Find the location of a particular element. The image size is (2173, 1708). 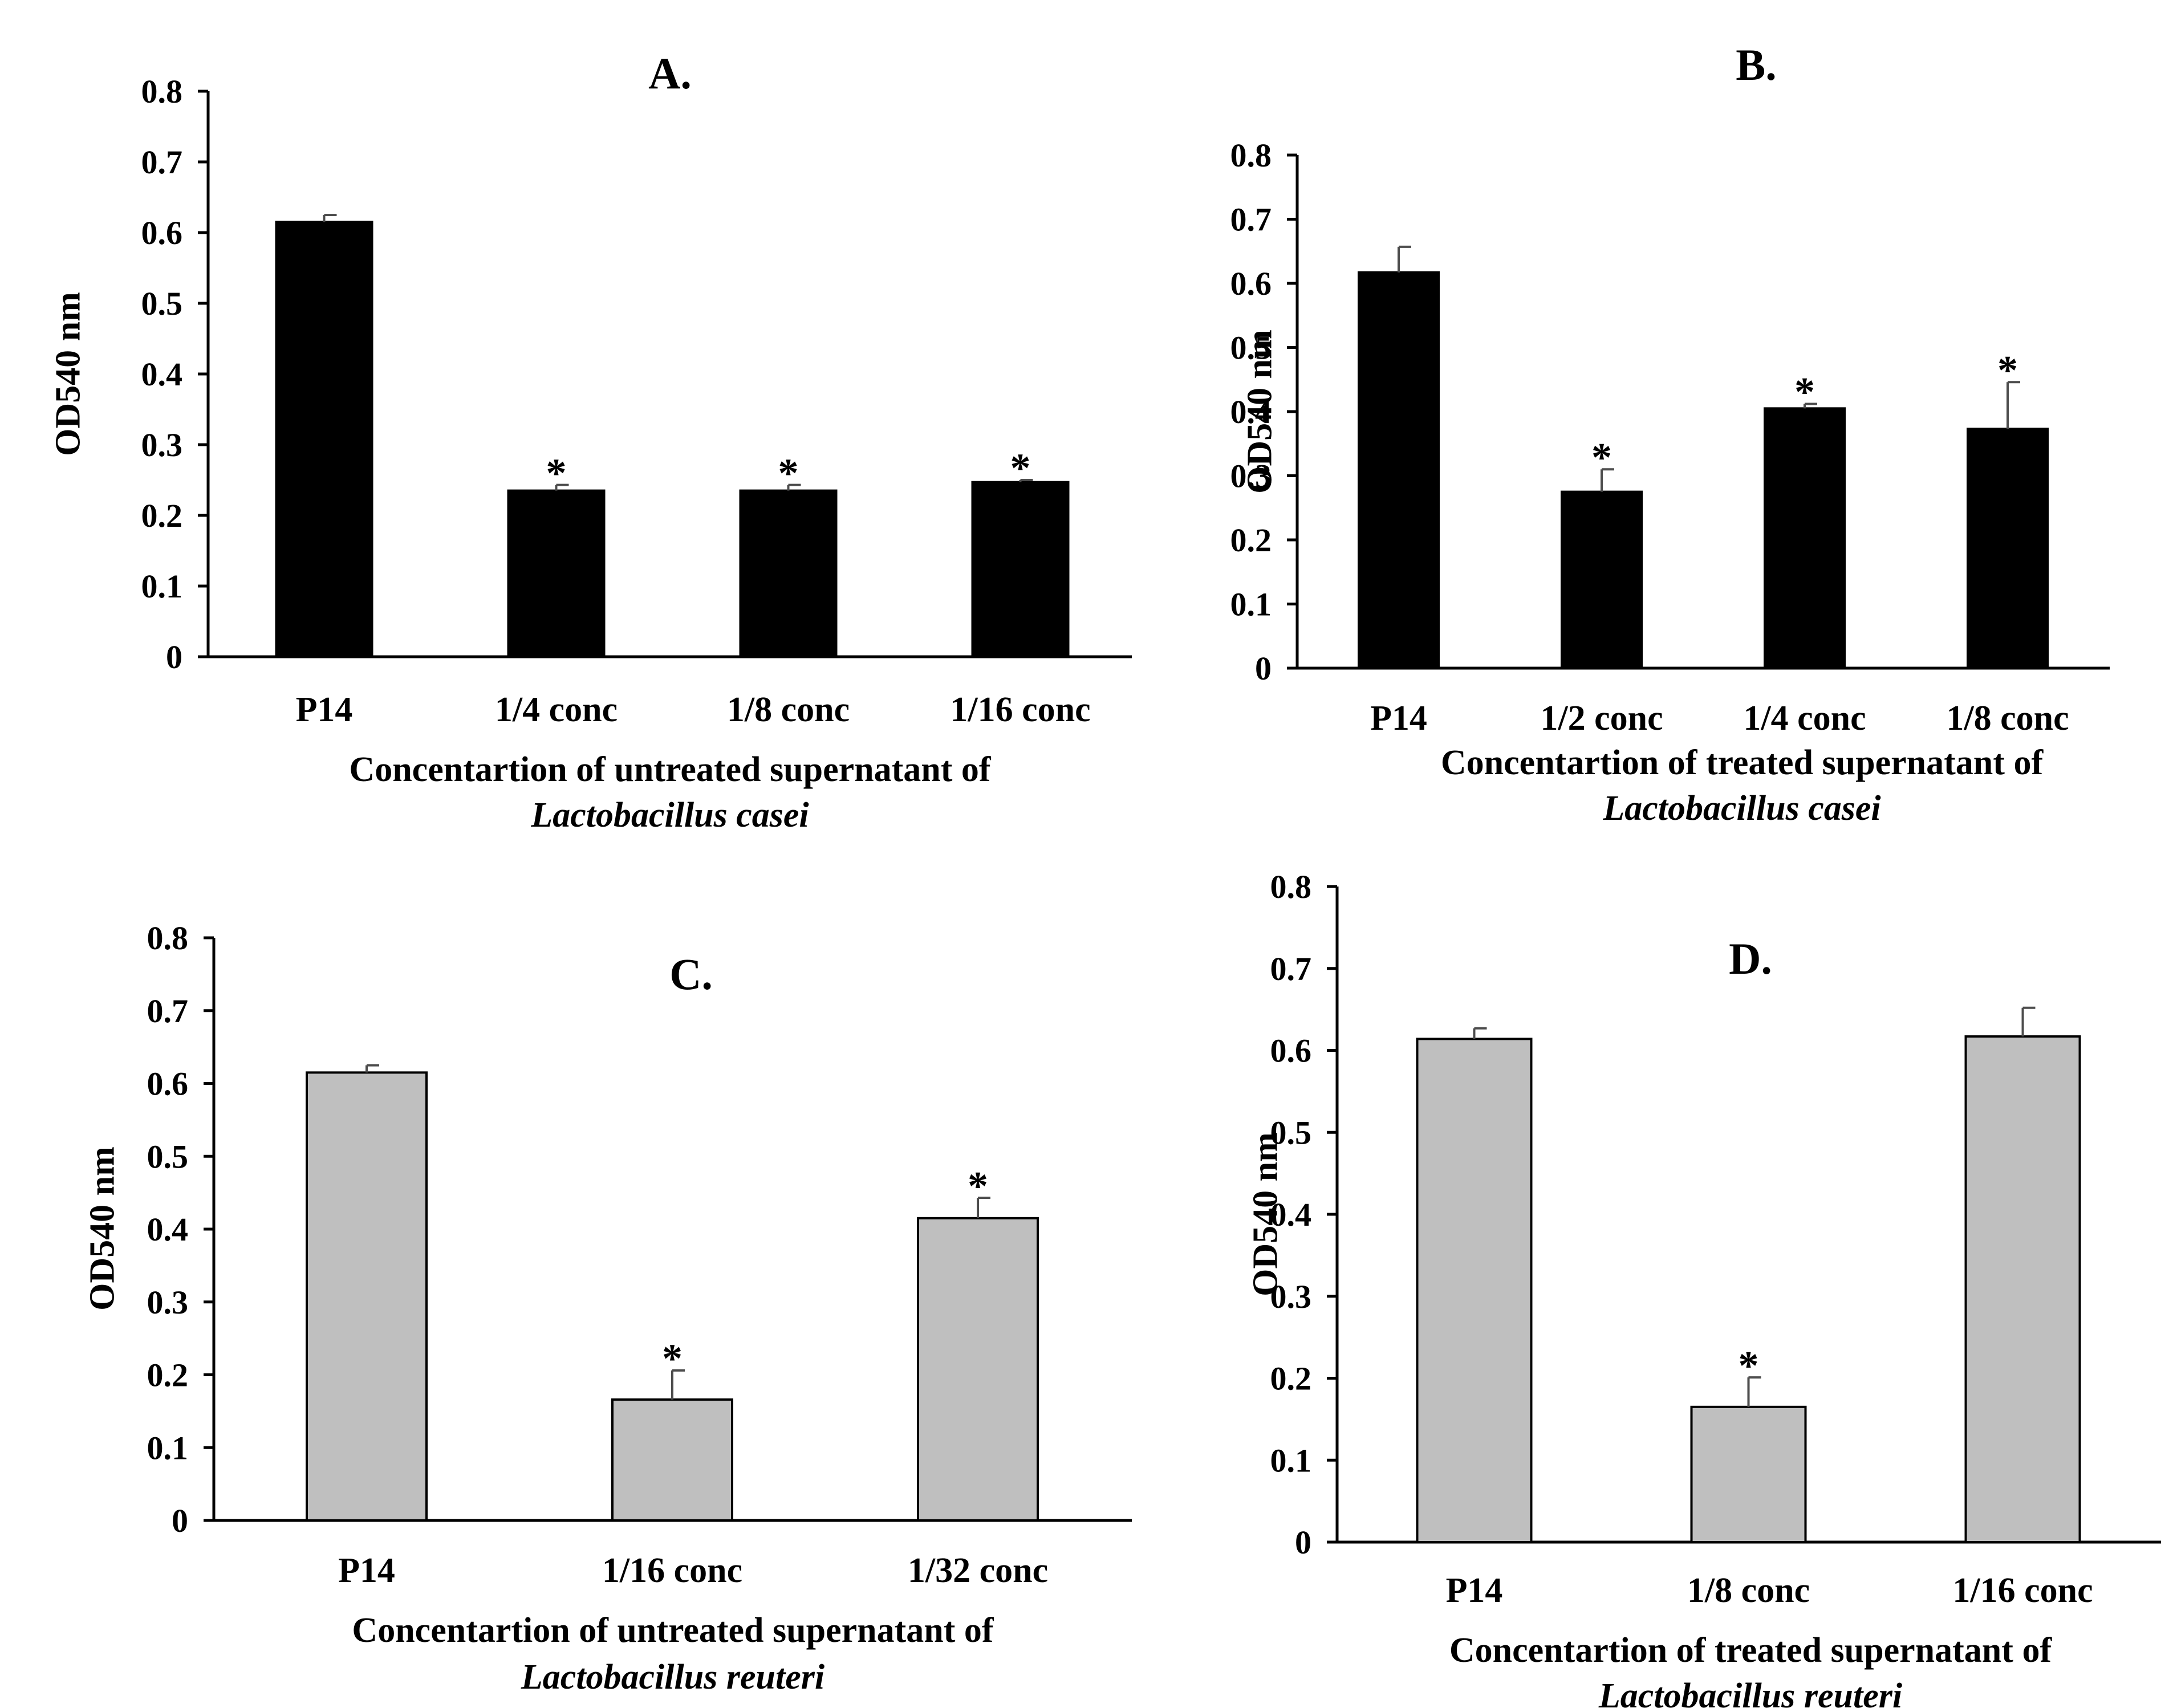

category-label: 1/32 conc is located at coordinates (978, 1570).